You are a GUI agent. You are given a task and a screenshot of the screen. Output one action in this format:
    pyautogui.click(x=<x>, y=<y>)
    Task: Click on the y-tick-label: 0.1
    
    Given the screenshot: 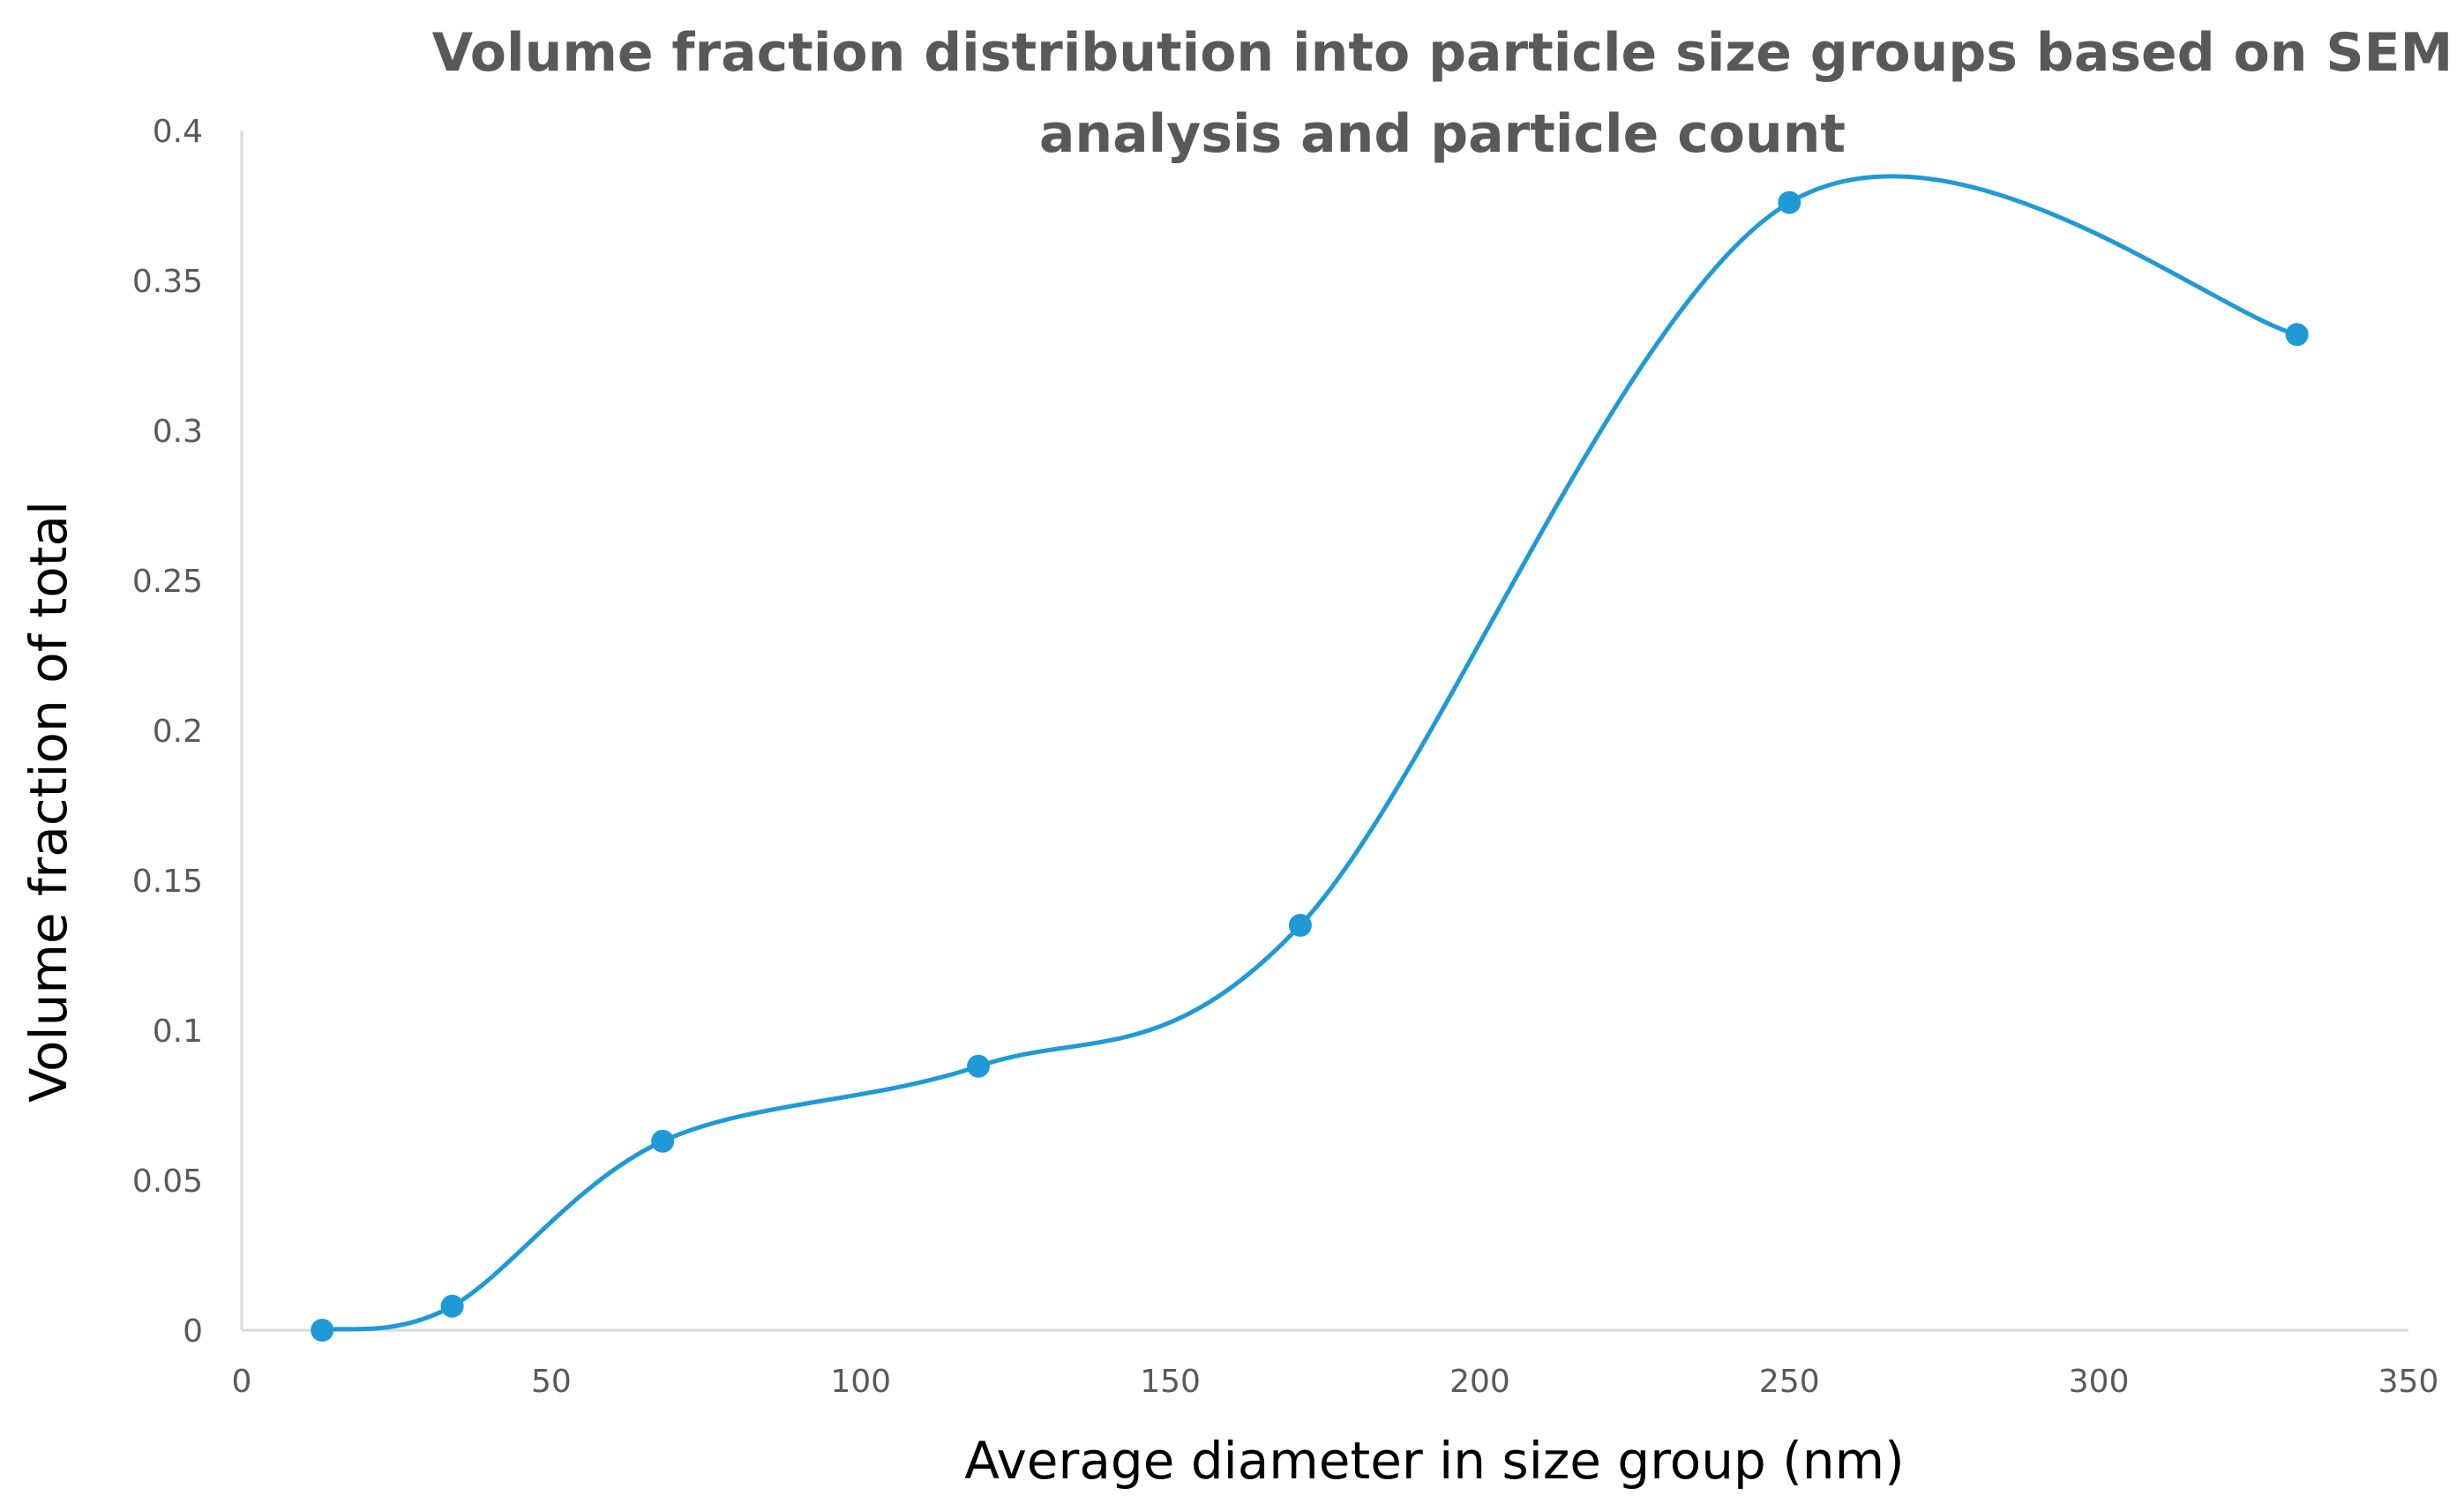 What is the action you would take?
    pyautogui.click(x=178, y=1032)
    